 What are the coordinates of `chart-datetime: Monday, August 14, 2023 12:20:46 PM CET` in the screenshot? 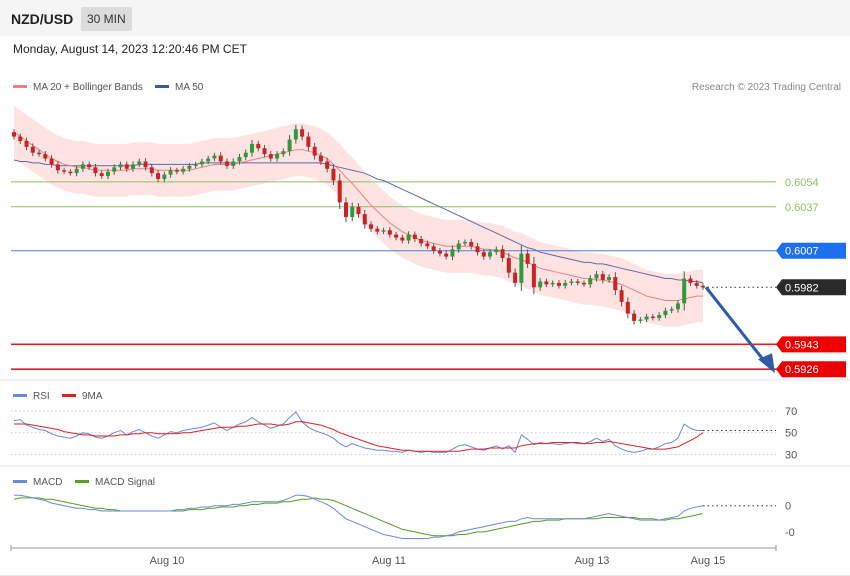 It's located at (130, 49).